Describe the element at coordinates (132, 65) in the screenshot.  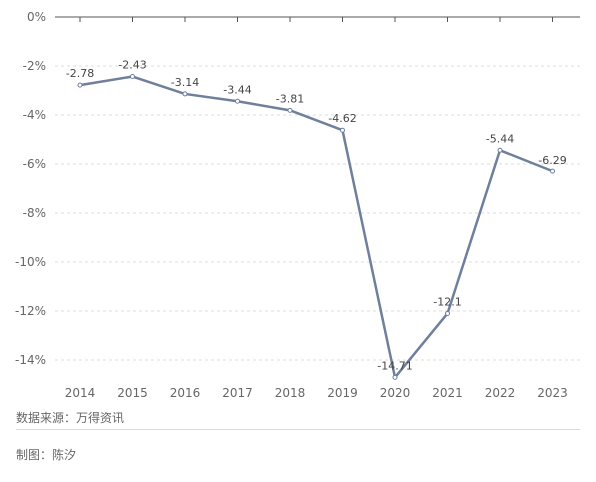
I see `data-label: -2.43` at that location.